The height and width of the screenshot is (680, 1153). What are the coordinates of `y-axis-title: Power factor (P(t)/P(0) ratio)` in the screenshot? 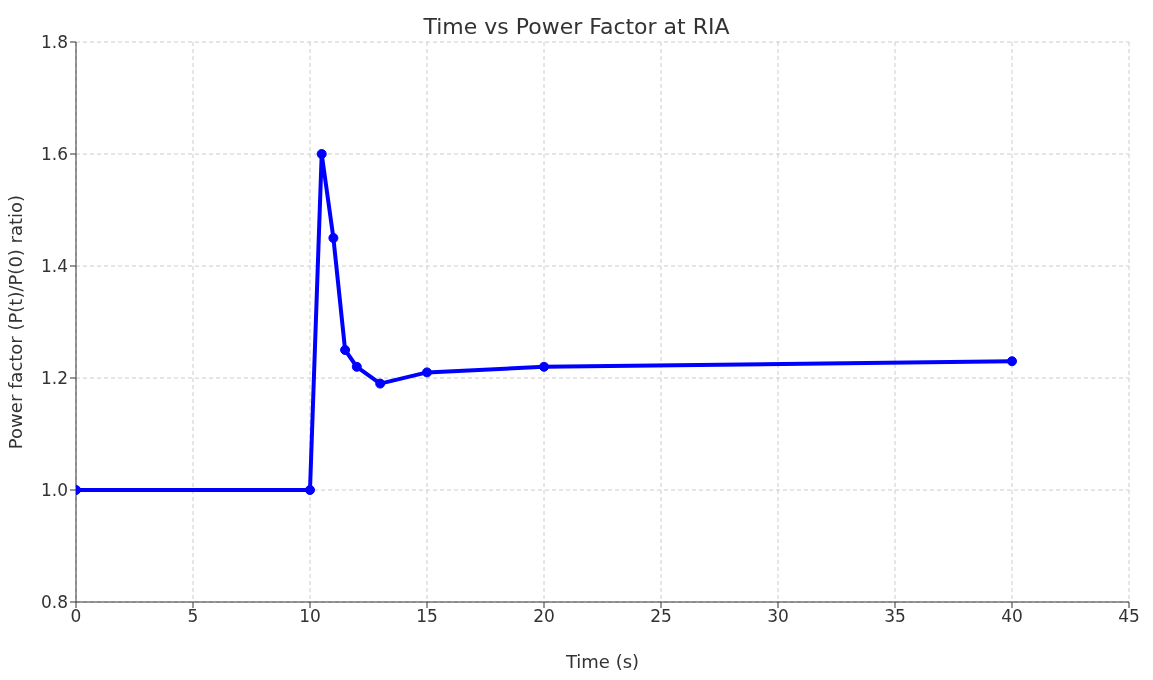 It's located at (16, 322).